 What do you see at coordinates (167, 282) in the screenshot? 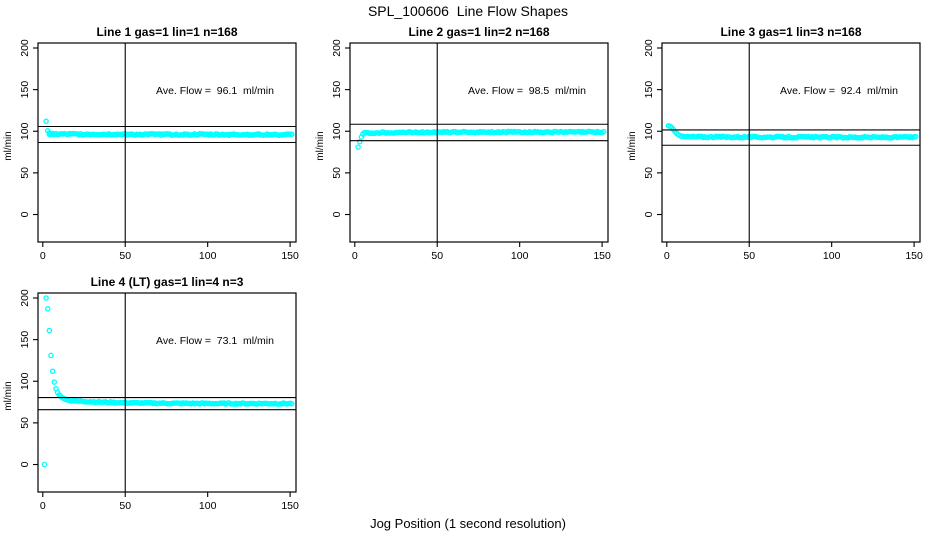
I see `panel-title: Line 4 (LT) gas=1 lin=4 n=3` at bounding box center [167, 282].